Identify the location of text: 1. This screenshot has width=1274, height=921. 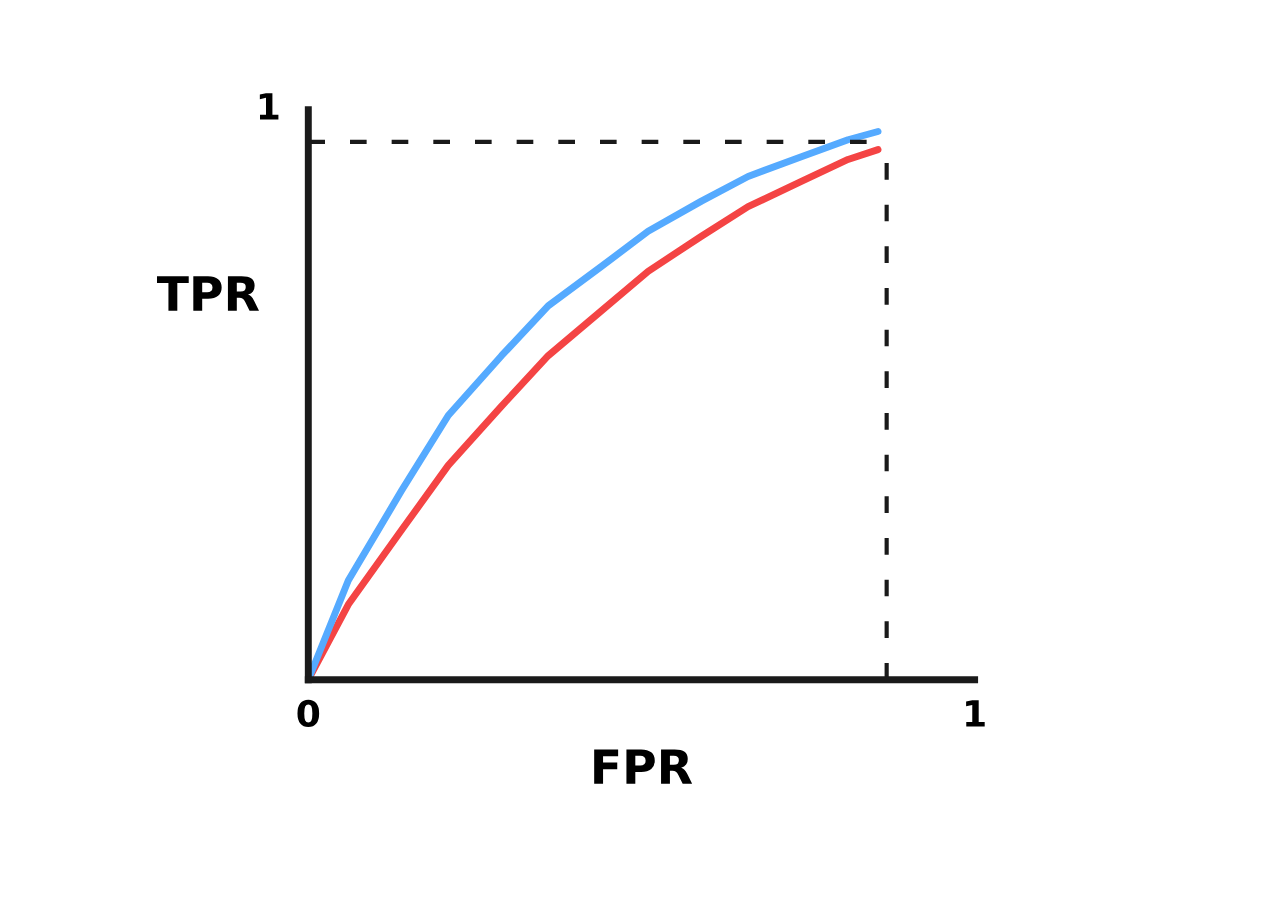
(269, 106).